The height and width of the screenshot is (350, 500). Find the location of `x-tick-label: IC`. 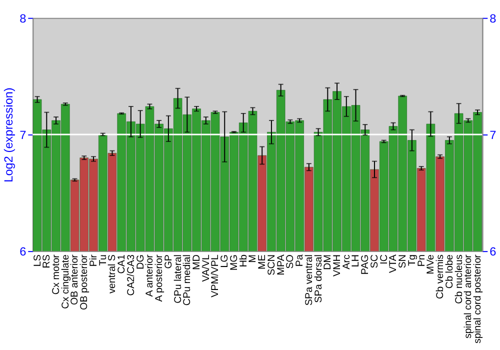

x-tick-label: IC is located at coordinates (384, 259).